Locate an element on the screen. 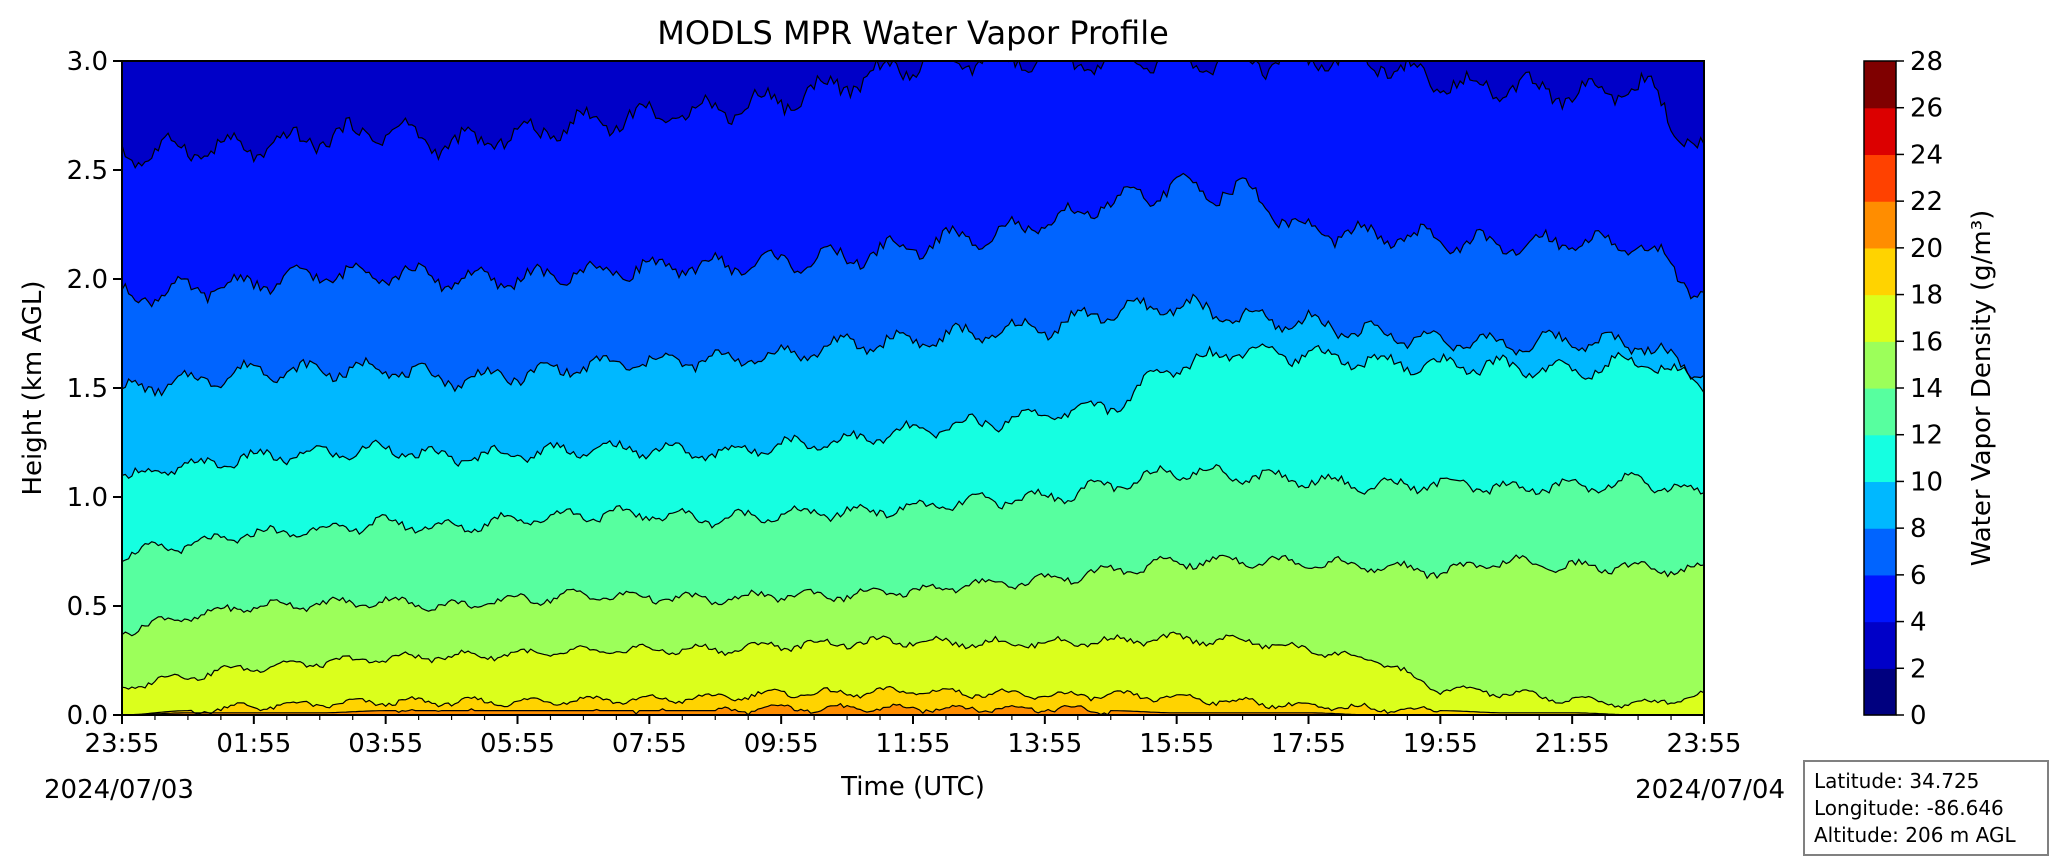 This screenshot has height=867, width=2055. colorbar-tick-label: 26 is located at coordinates (1926, 109).